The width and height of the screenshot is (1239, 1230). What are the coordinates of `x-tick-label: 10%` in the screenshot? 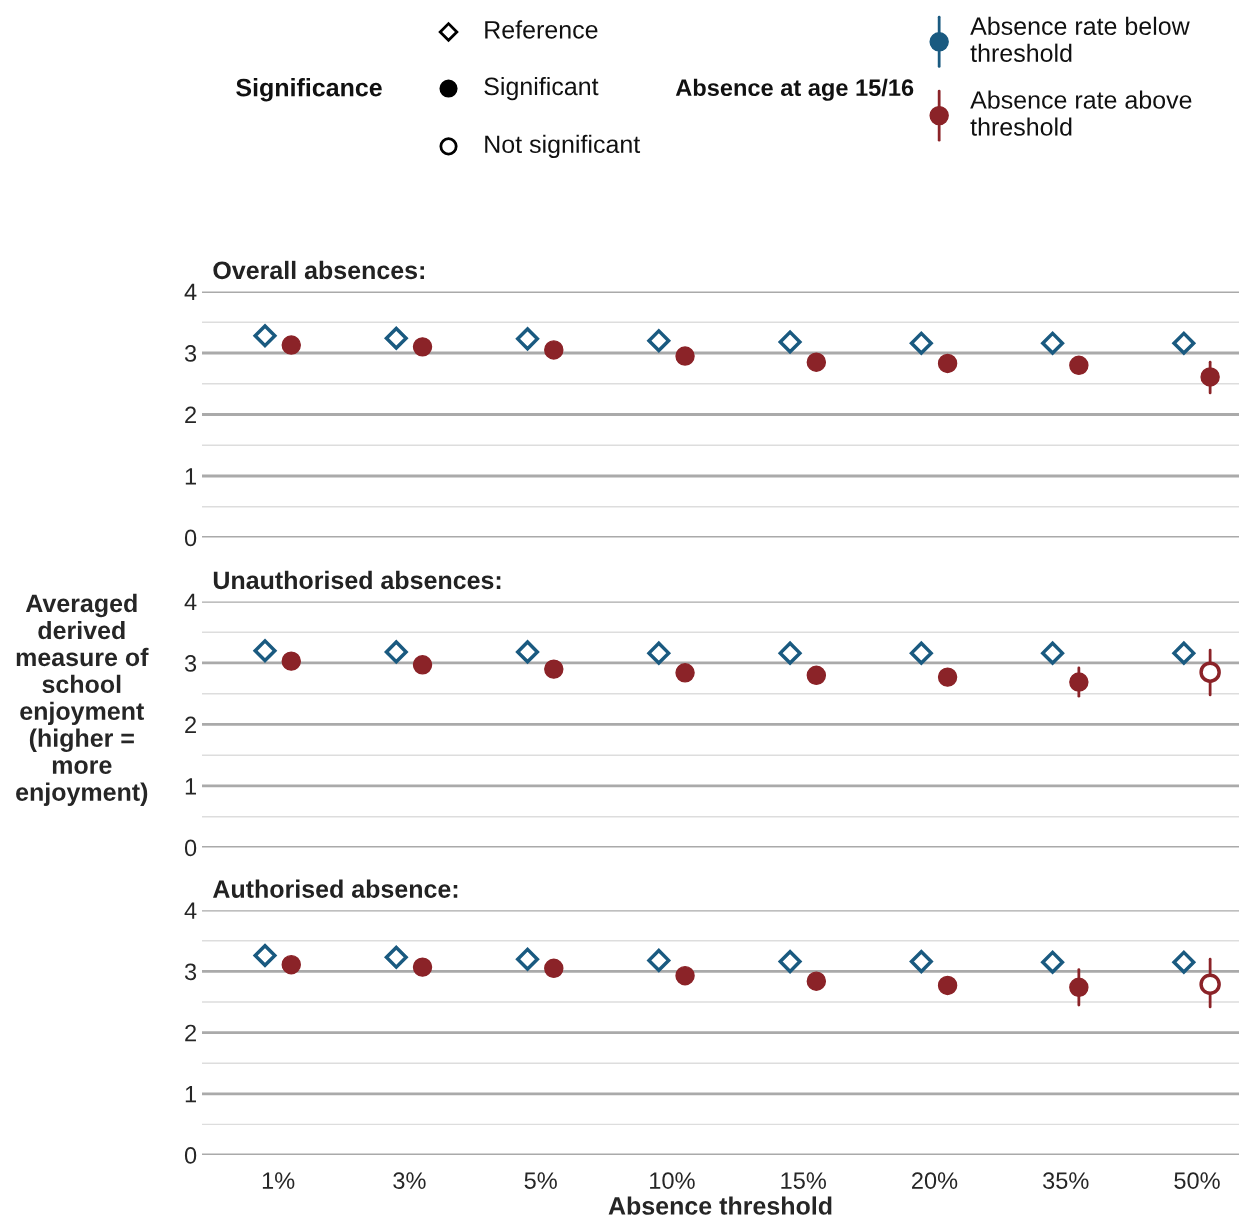 It's located at (672, 1180).